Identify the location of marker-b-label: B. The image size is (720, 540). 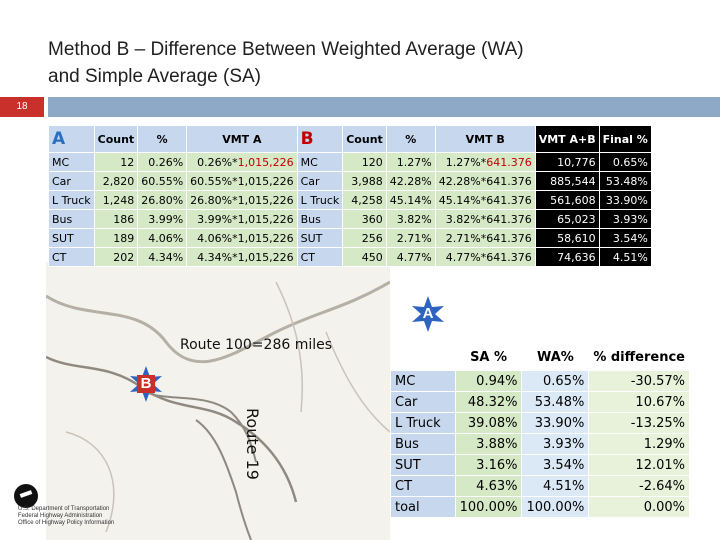
(146, 383).